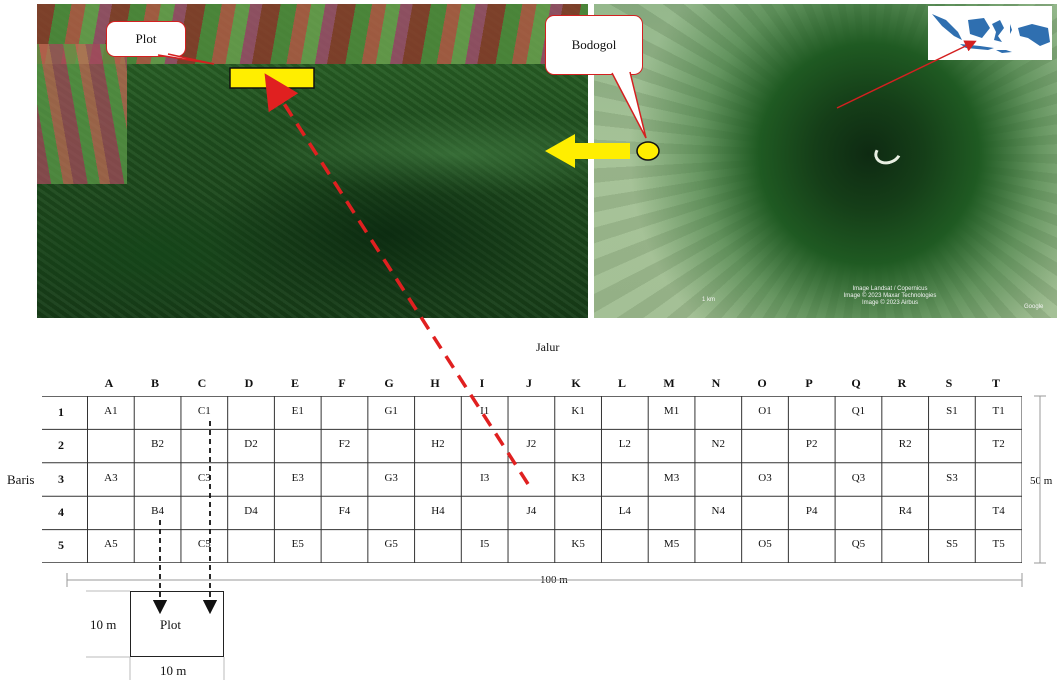 This screenshot has height=686, width=1057. I want to click on site-marker-icon, so click(648, 151).